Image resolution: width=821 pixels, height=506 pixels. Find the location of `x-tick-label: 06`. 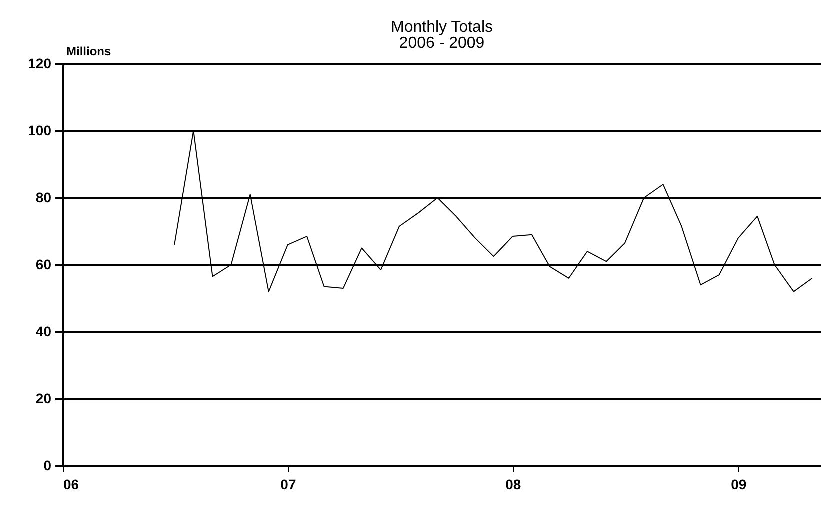

x-tick-label: 06 is located at coordinates (72, 484).